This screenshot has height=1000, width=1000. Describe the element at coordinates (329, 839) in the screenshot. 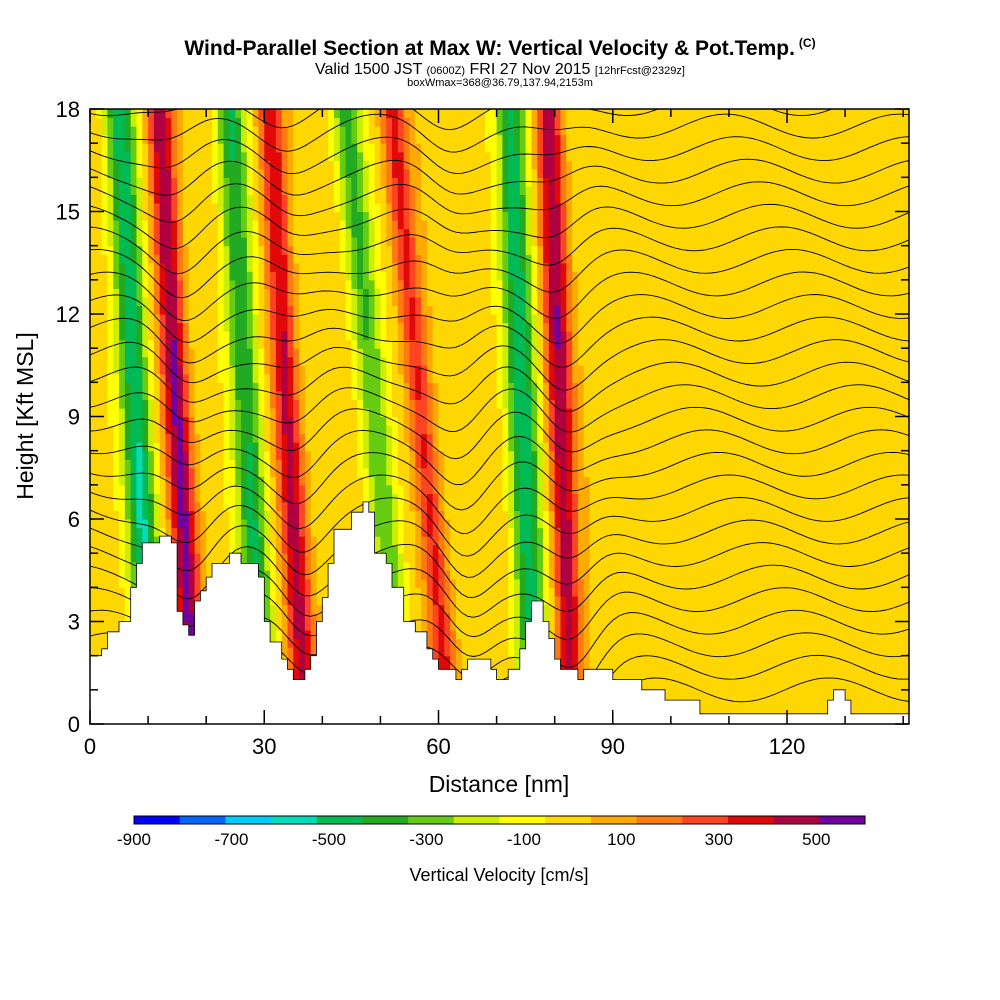

I see `colorbar-tick-label: -500` at that location.